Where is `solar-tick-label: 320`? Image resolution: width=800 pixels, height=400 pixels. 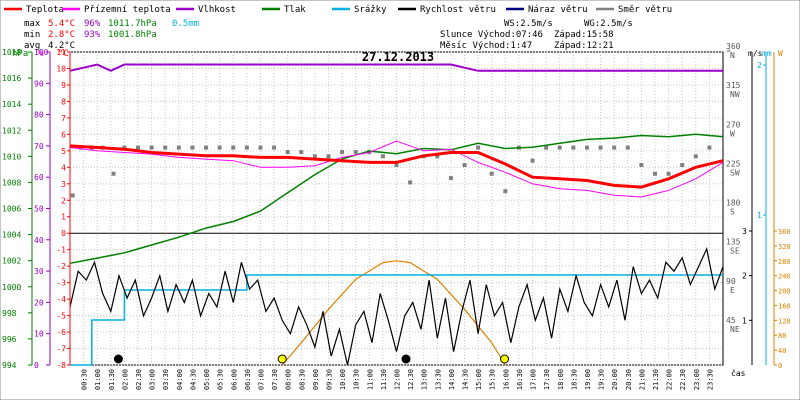
solar-tick-label: 320 is located at coordinates (784, 247).